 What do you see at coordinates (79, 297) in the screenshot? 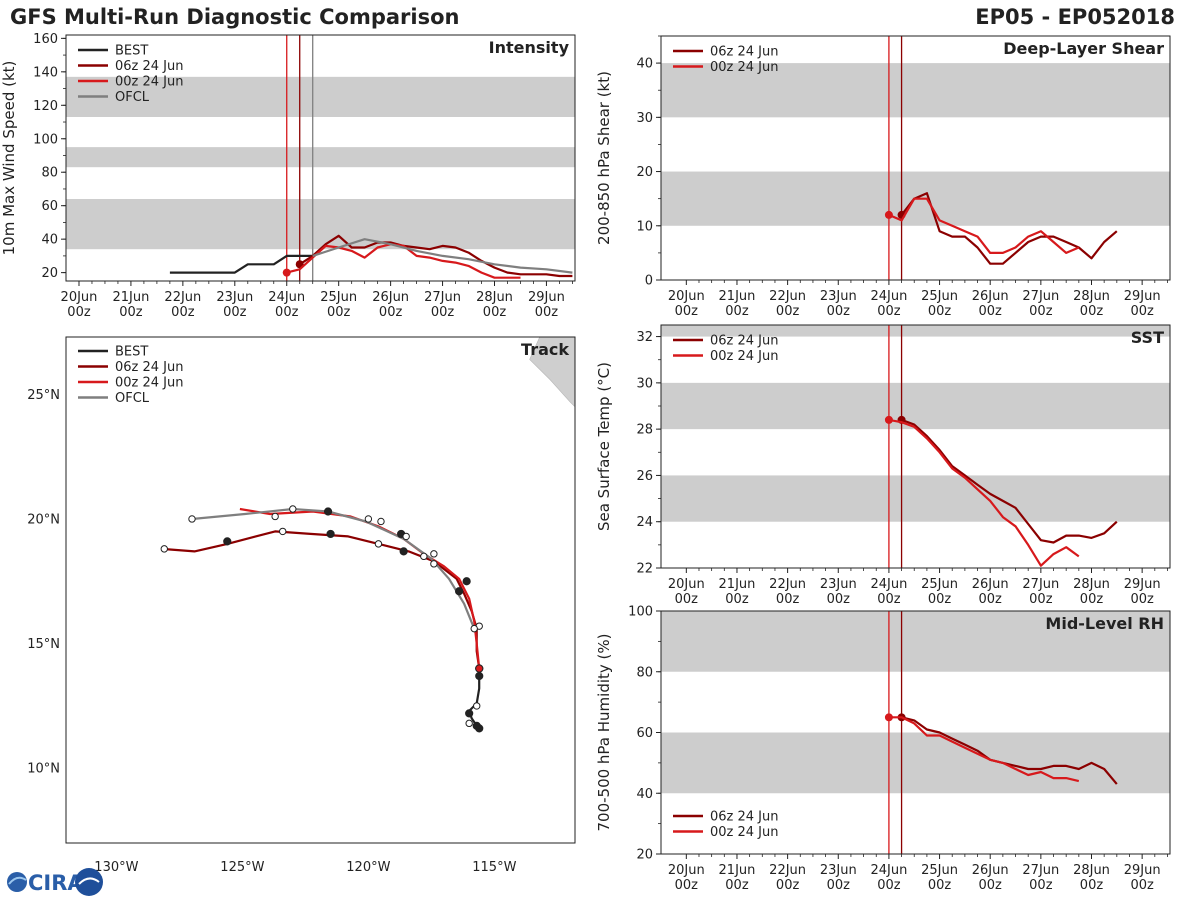
I see `intensity-xtick-day: 20Jun` at bounding box center [79, 297].